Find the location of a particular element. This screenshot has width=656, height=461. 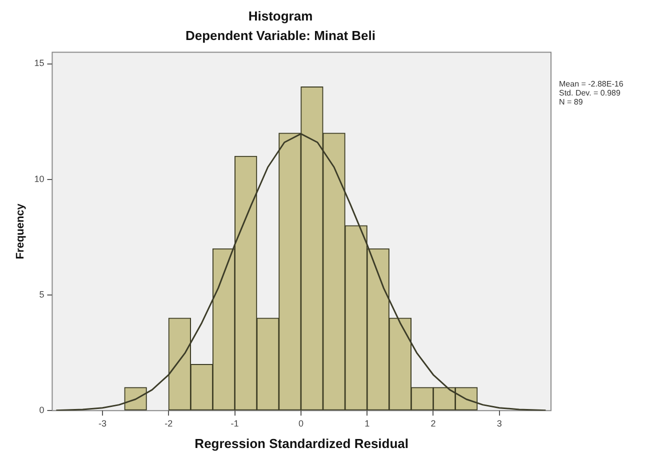

x-axis-title: Regression Standardized Residual is located at coordinates (301, 443).